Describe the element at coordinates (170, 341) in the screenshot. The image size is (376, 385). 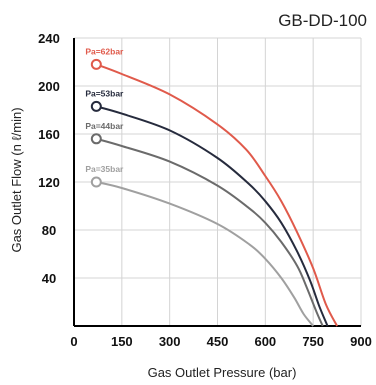
I see `x-tick-label: 300` at that location.